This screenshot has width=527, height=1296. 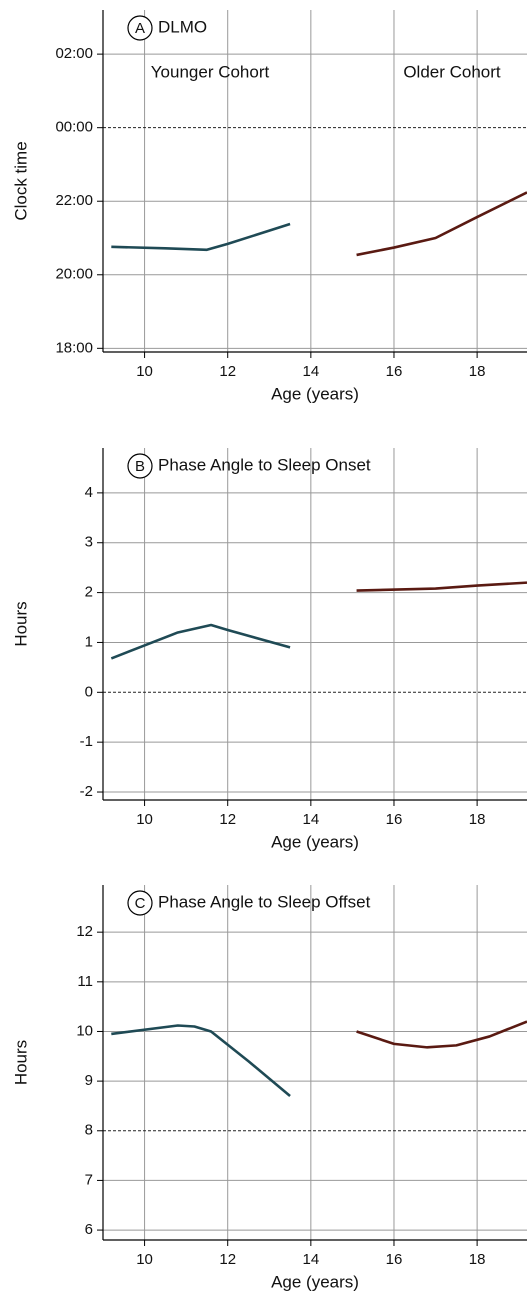 What do you see at coordinates (74, 274) in the screenshot?
I see `y-tick-label: 20:00` at bounding box center [74, 274].